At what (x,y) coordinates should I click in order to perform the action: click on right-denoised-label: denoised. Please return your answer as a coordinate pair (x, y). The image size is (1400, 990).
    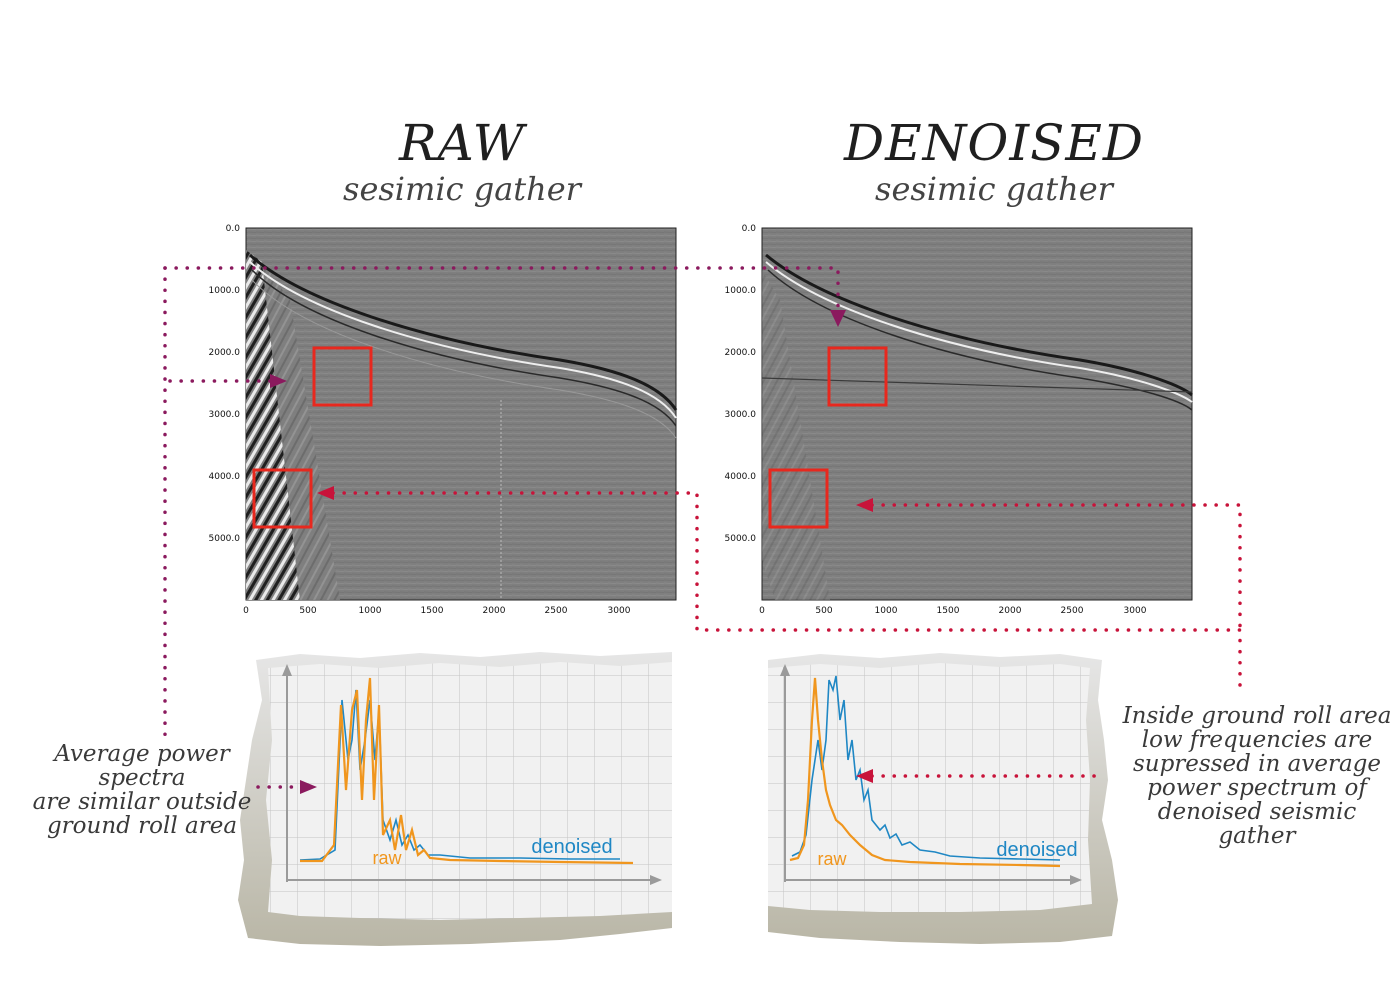
    Looking at the image, I should click on (1036, 850).